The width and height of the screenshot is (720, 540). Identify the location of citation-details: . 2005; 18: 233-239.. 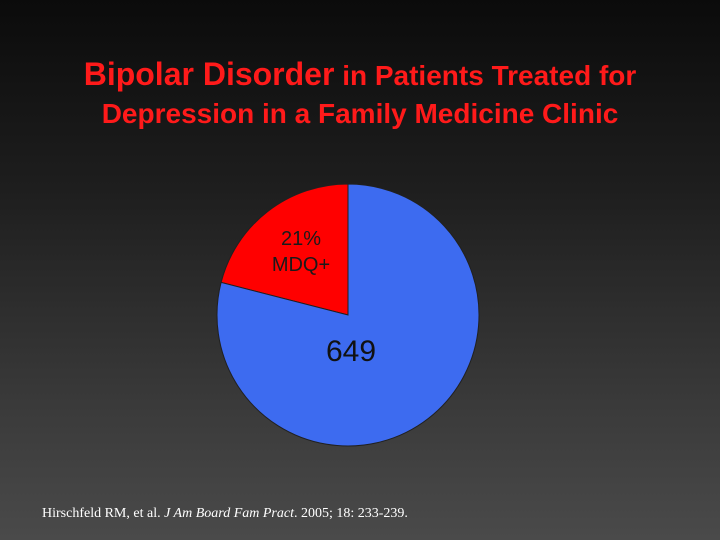
(350, 513).